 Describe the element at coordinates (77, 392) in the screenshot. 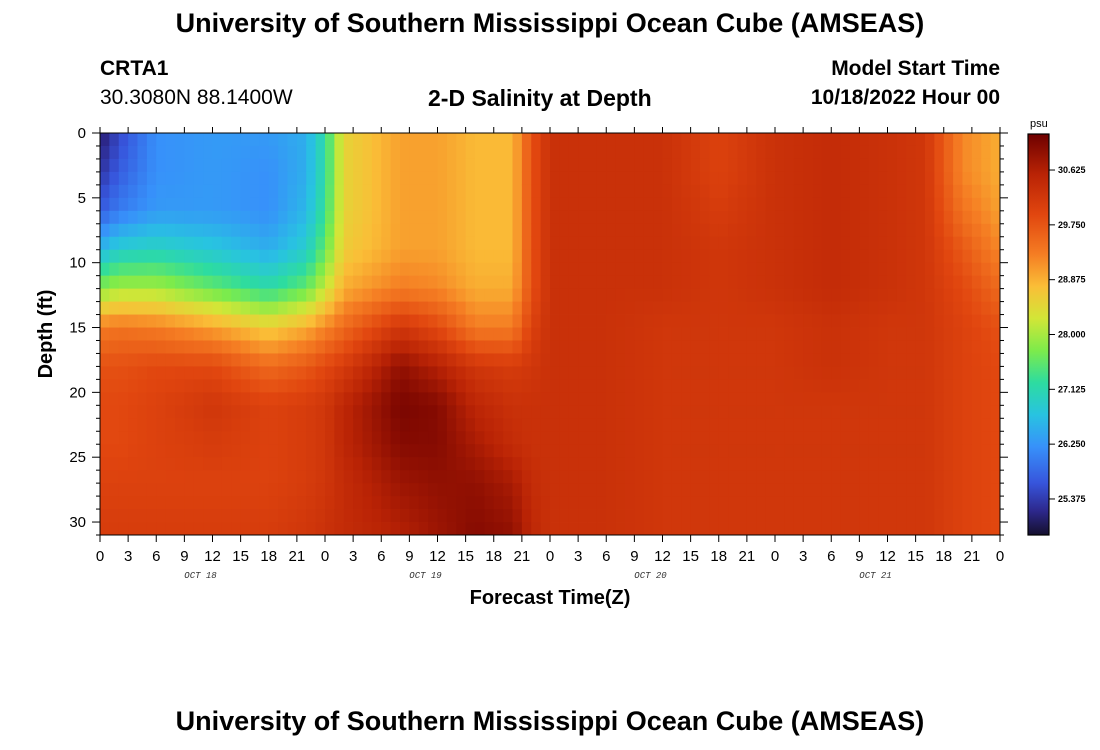

I see `y-tick-label: 20` at that location.